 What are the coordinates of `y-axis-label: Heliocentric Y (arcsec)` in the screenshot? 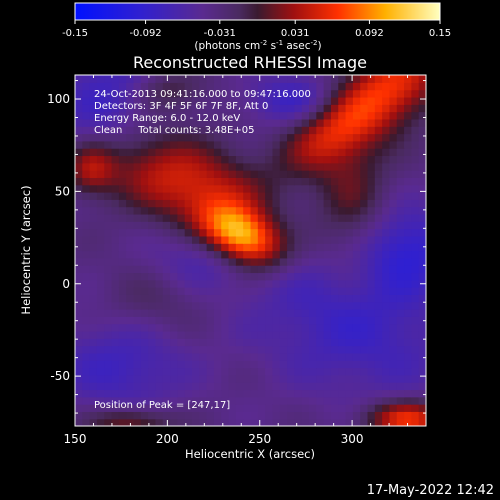 It's located at (26, 249).